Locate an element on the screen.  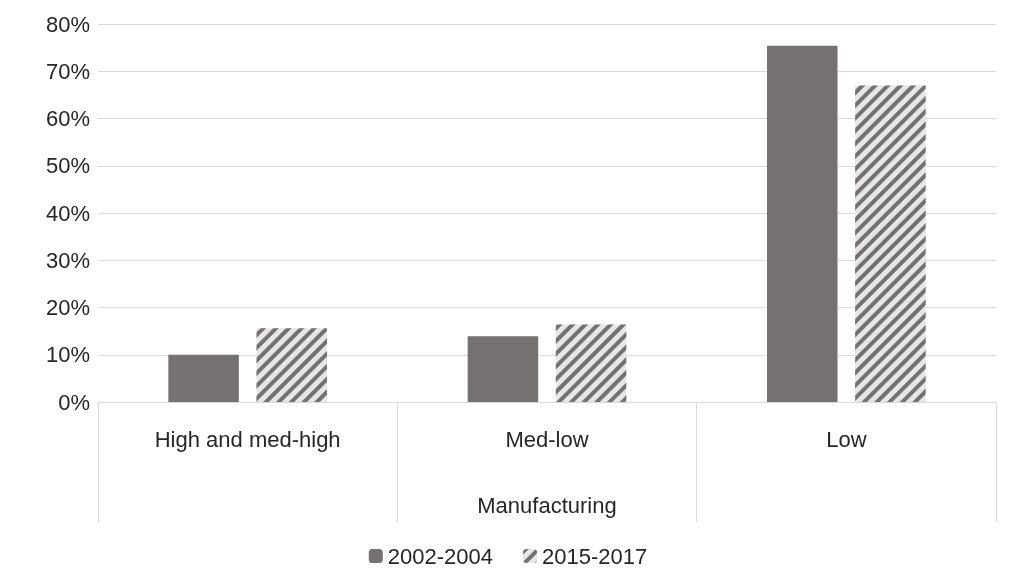
legend-label: 2002-2004 is located at coordinates (440, 556).